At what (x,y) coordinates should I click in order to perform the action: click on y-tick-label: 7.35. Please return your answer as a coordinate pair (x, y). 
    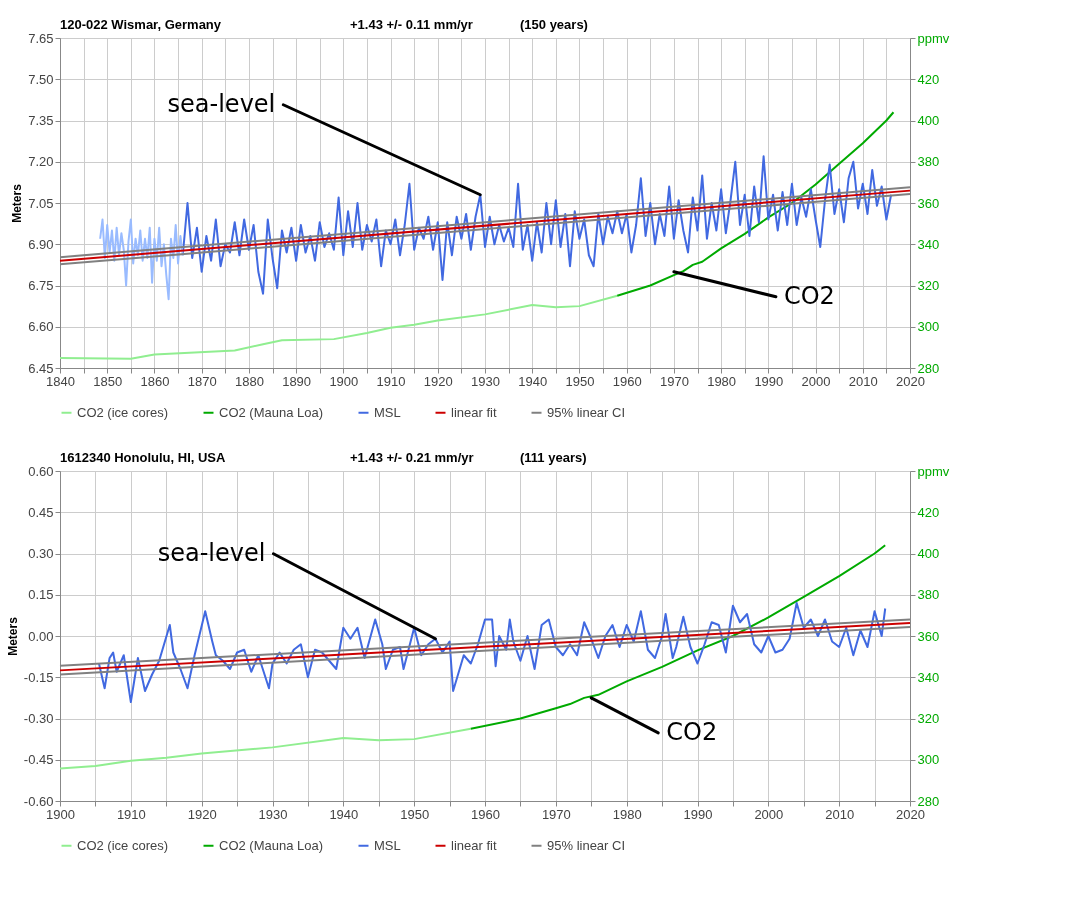
    Looking at the image, I should click on (41, 120).